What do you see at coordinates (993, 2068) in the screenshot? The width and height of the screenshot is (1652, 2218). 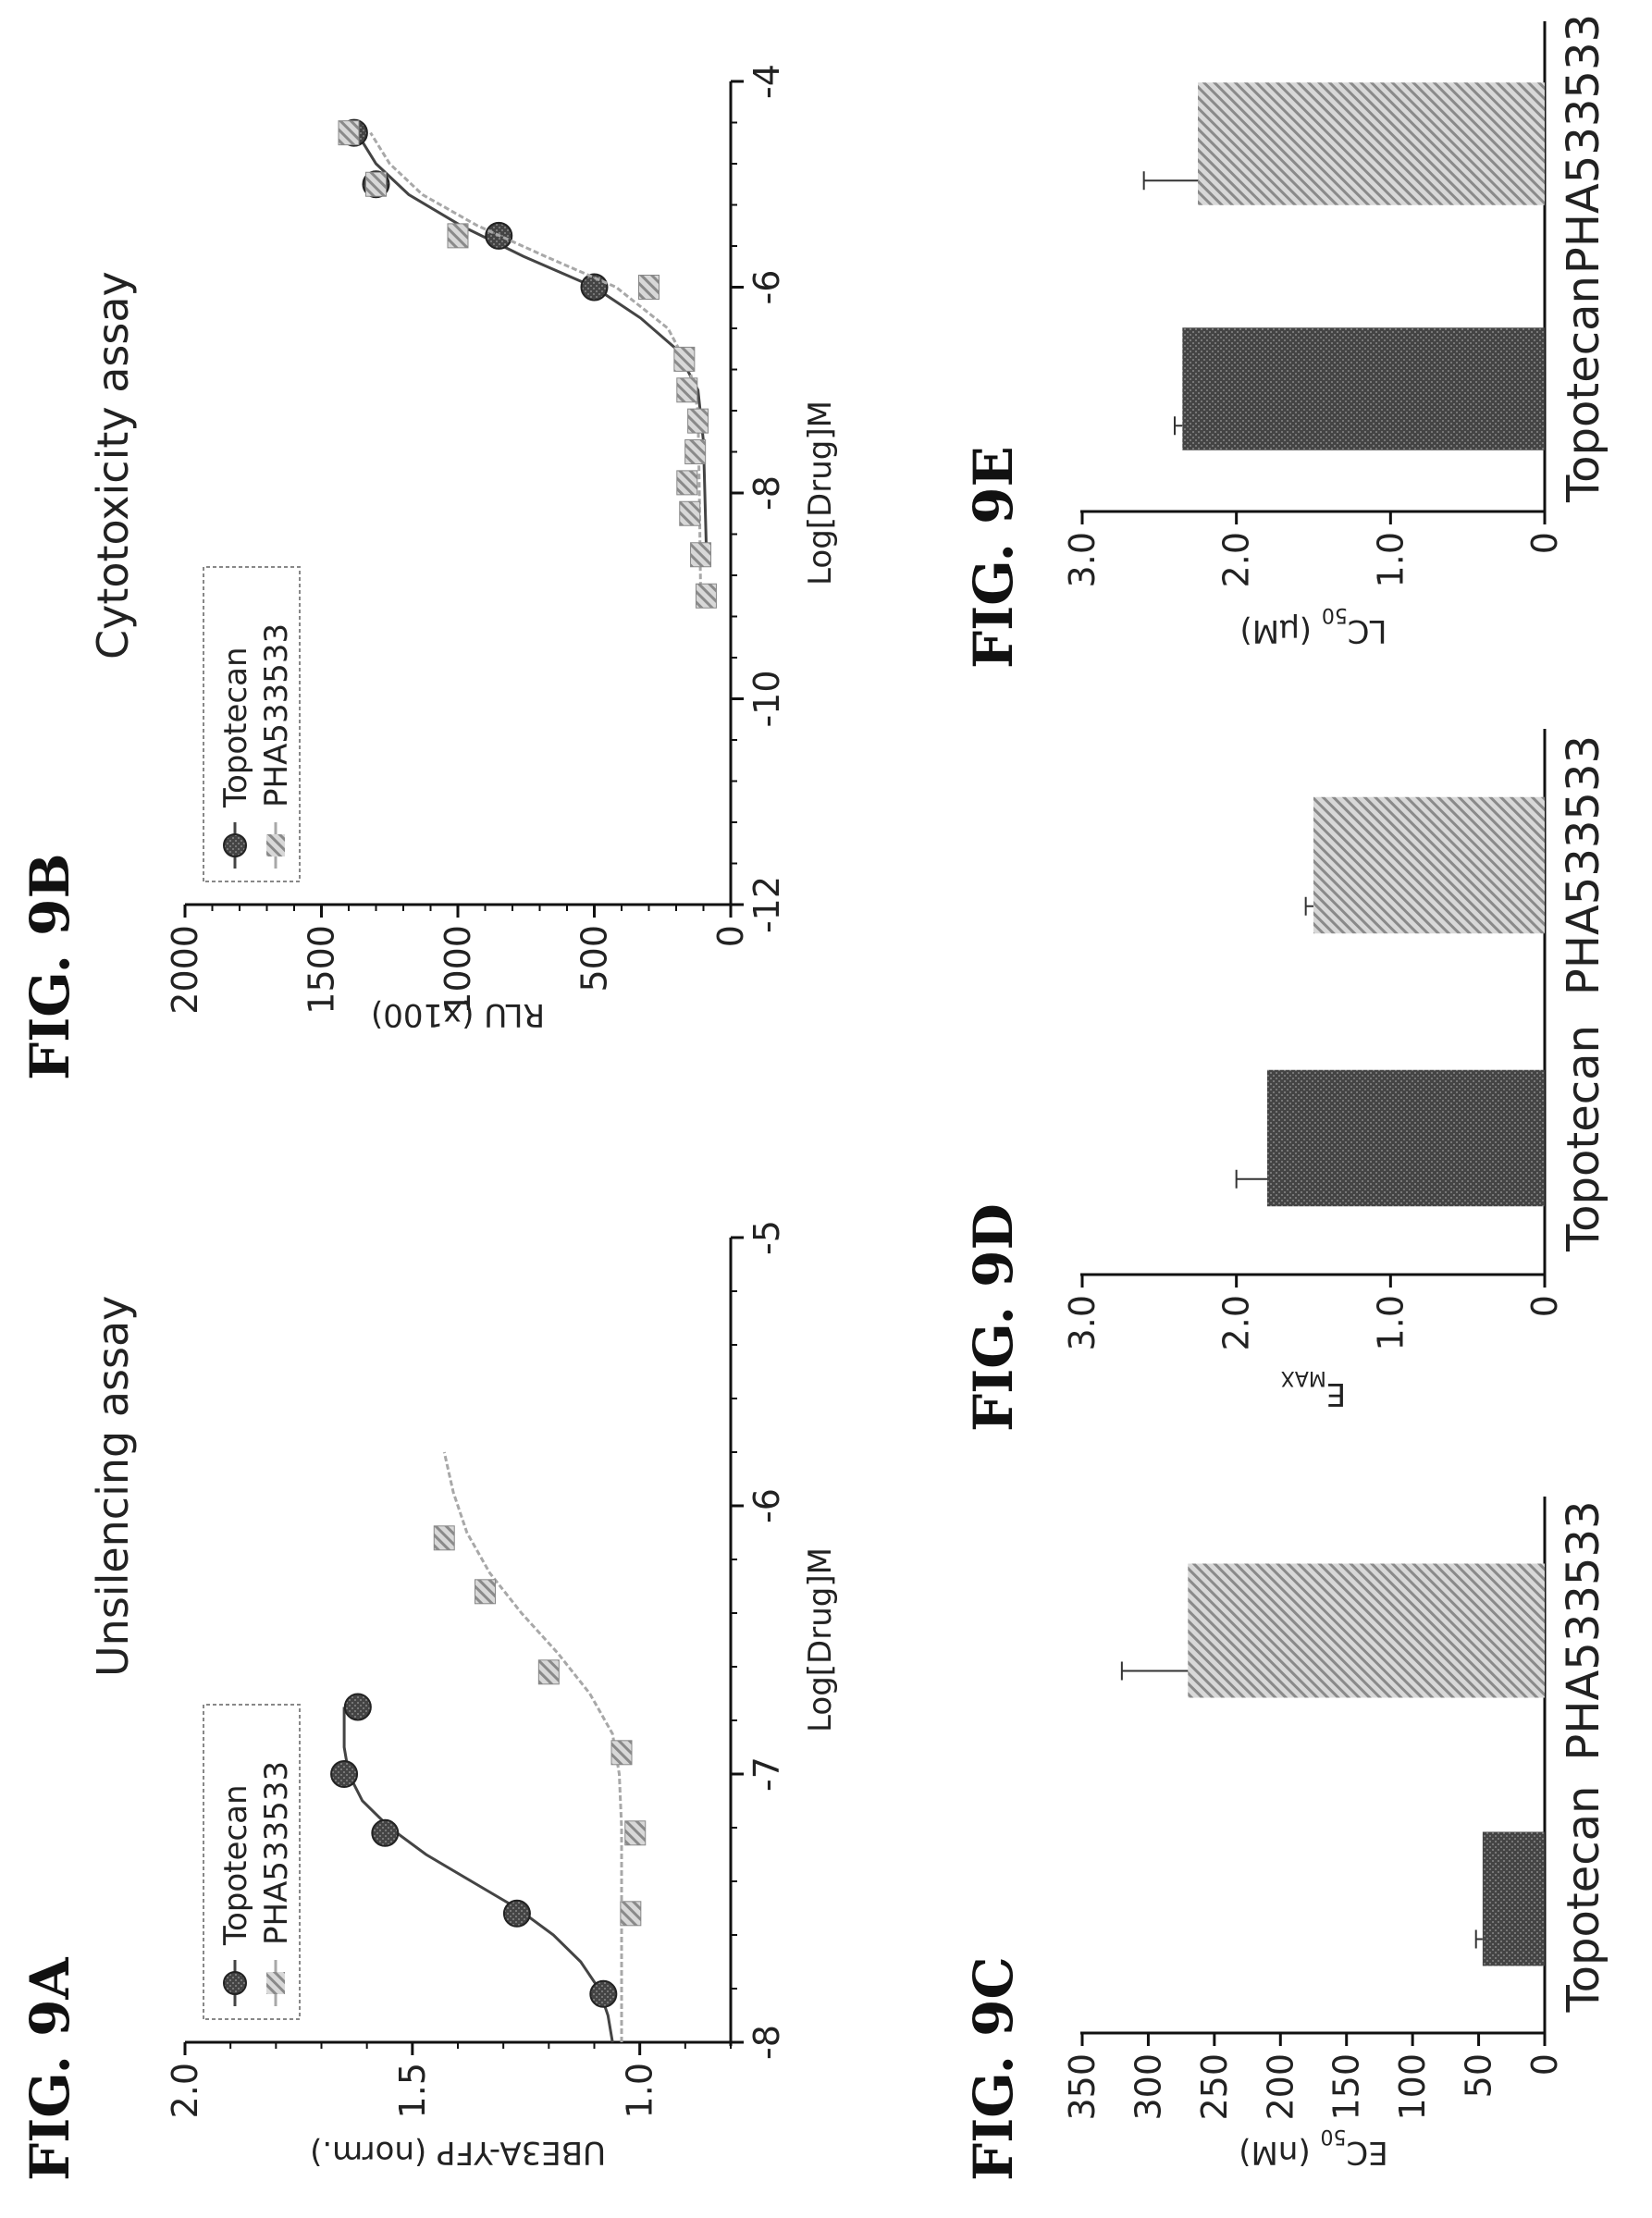 I see `fig-9c-label: FIG. 9C` at bounding box center [993, 2068].